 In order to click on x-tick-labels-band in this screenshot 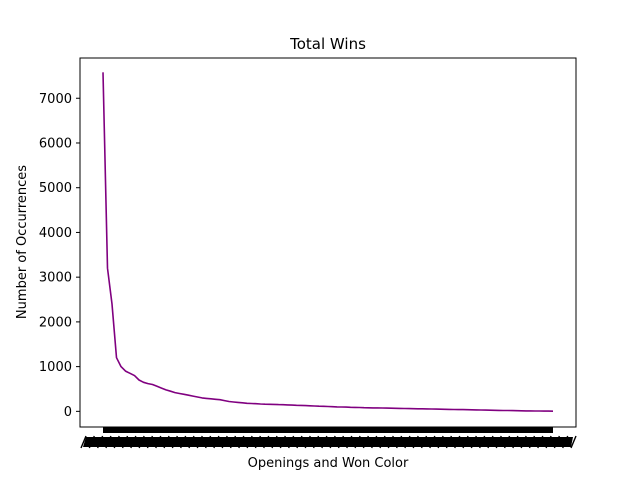, I will do `click(328, 438)`.